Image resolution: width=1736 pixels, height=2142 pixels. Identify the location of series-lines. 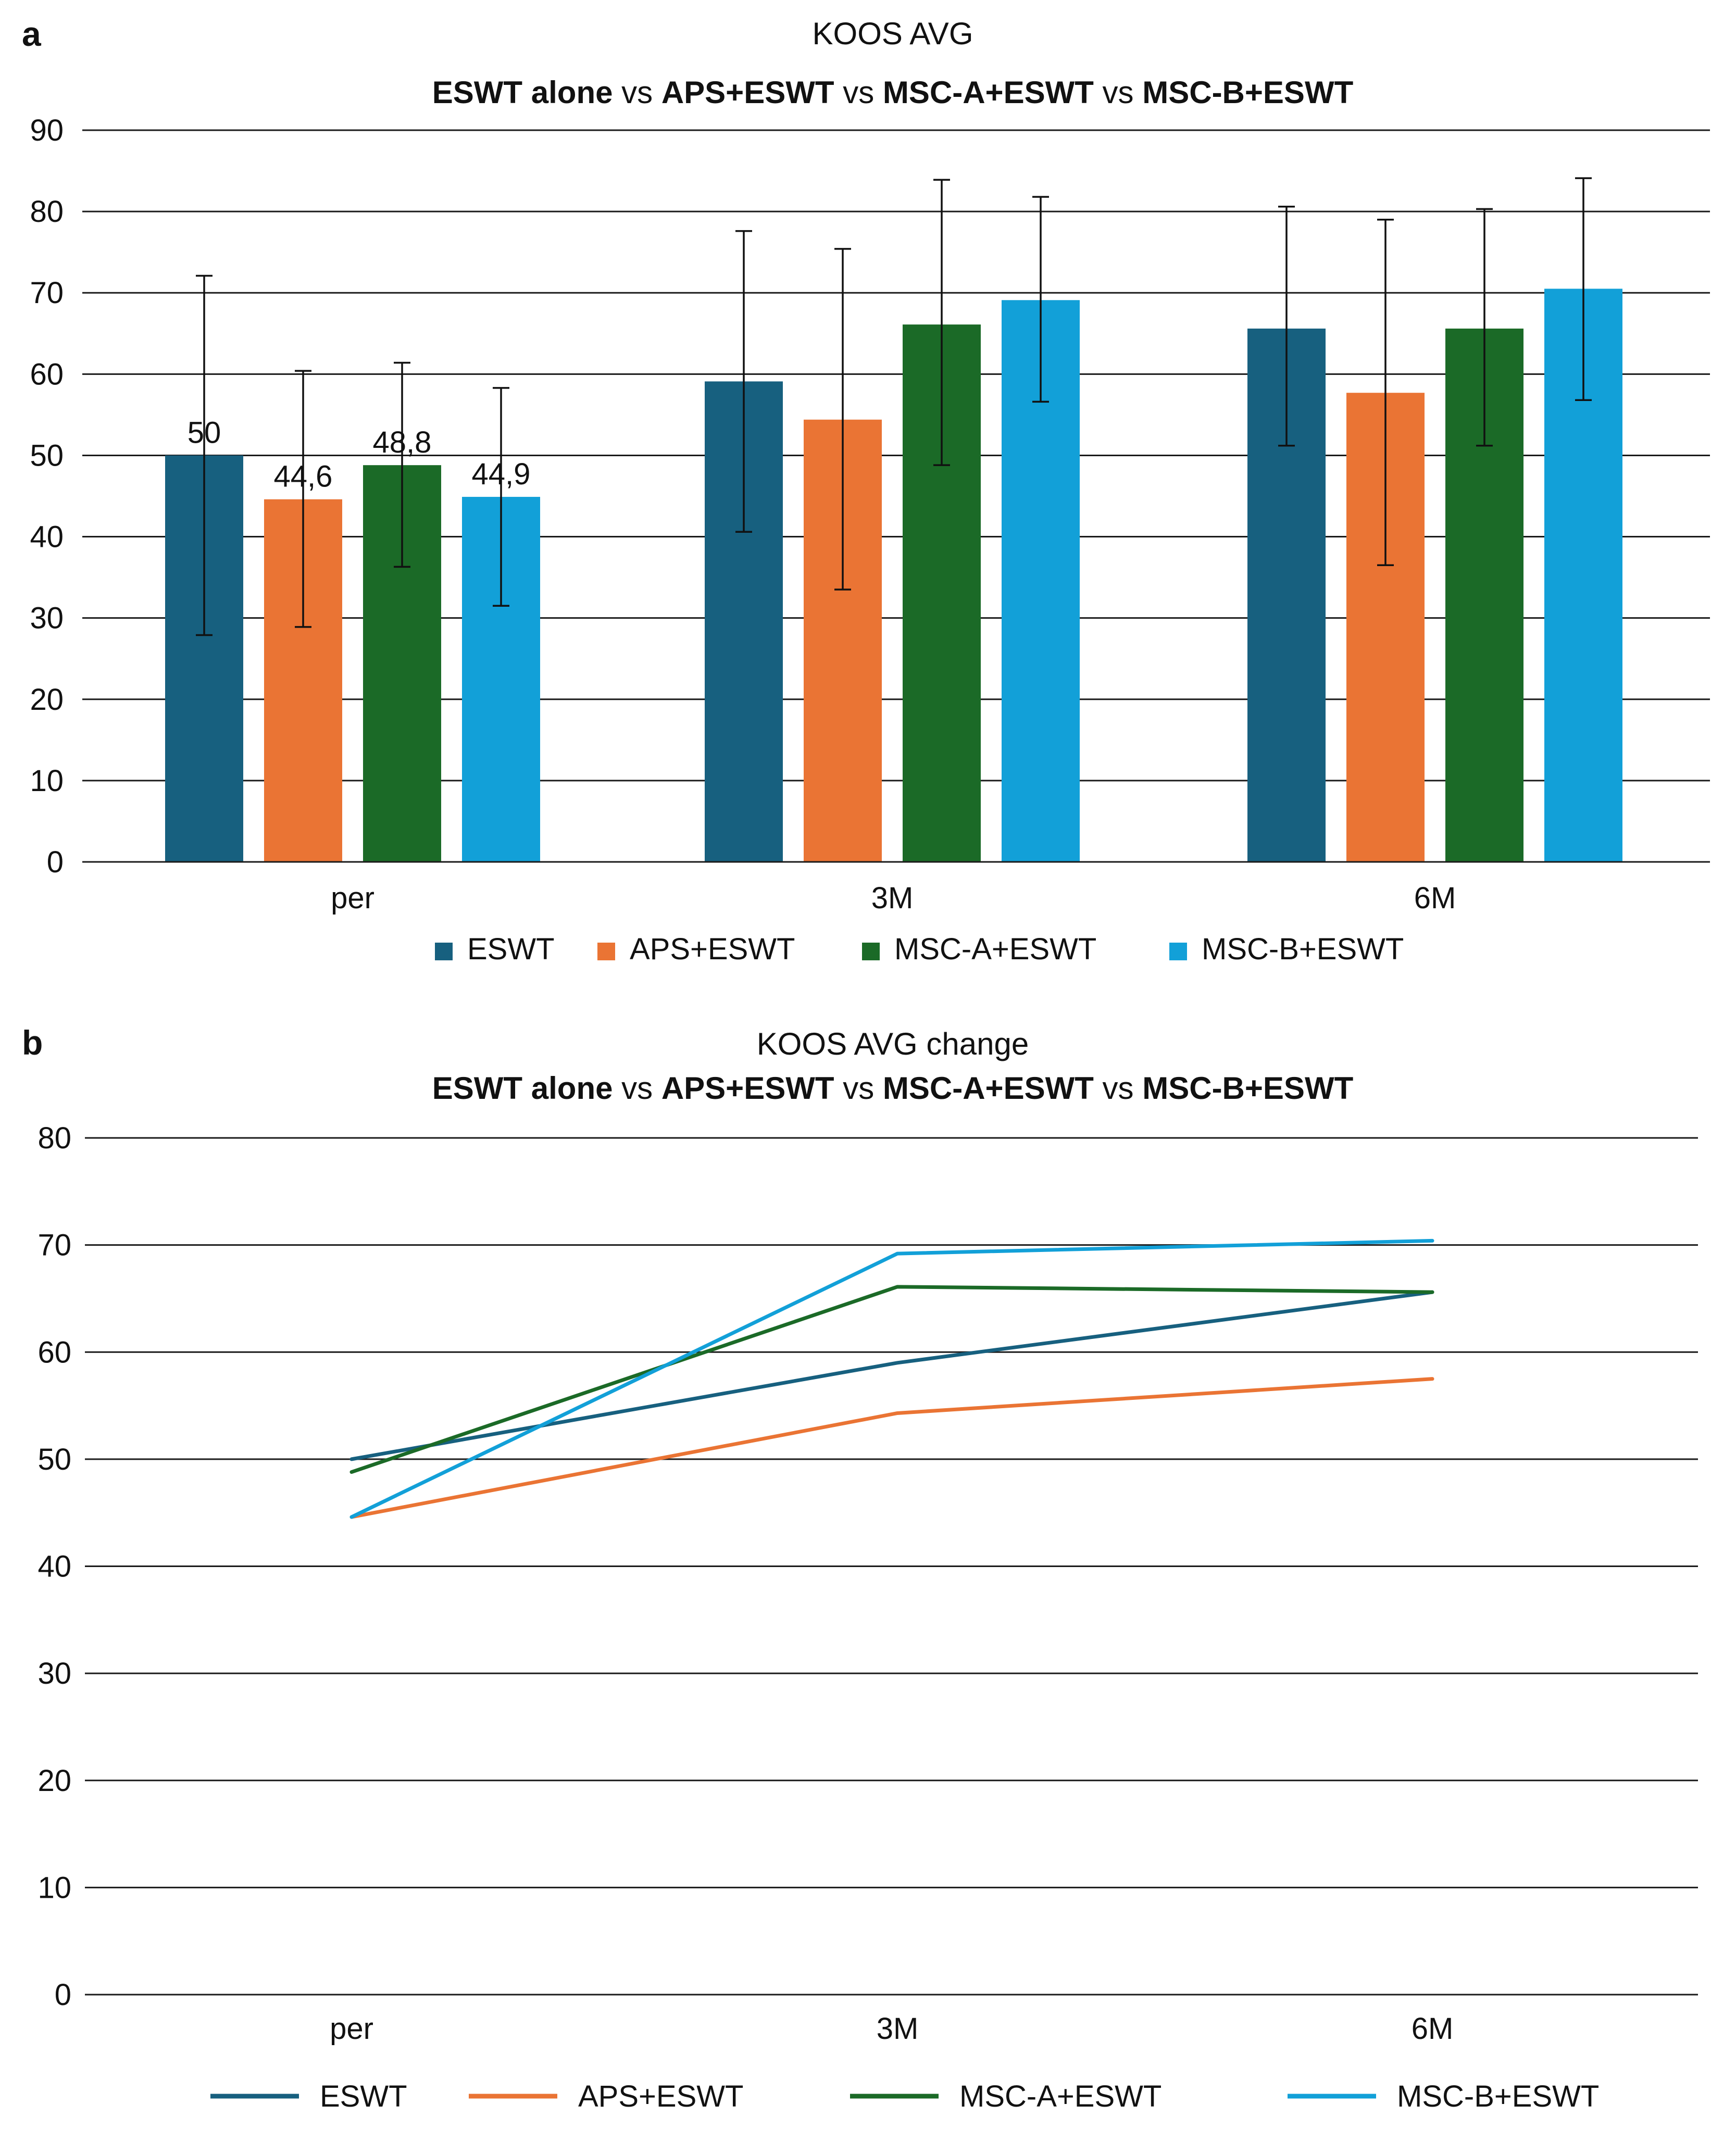
(892, 1379).